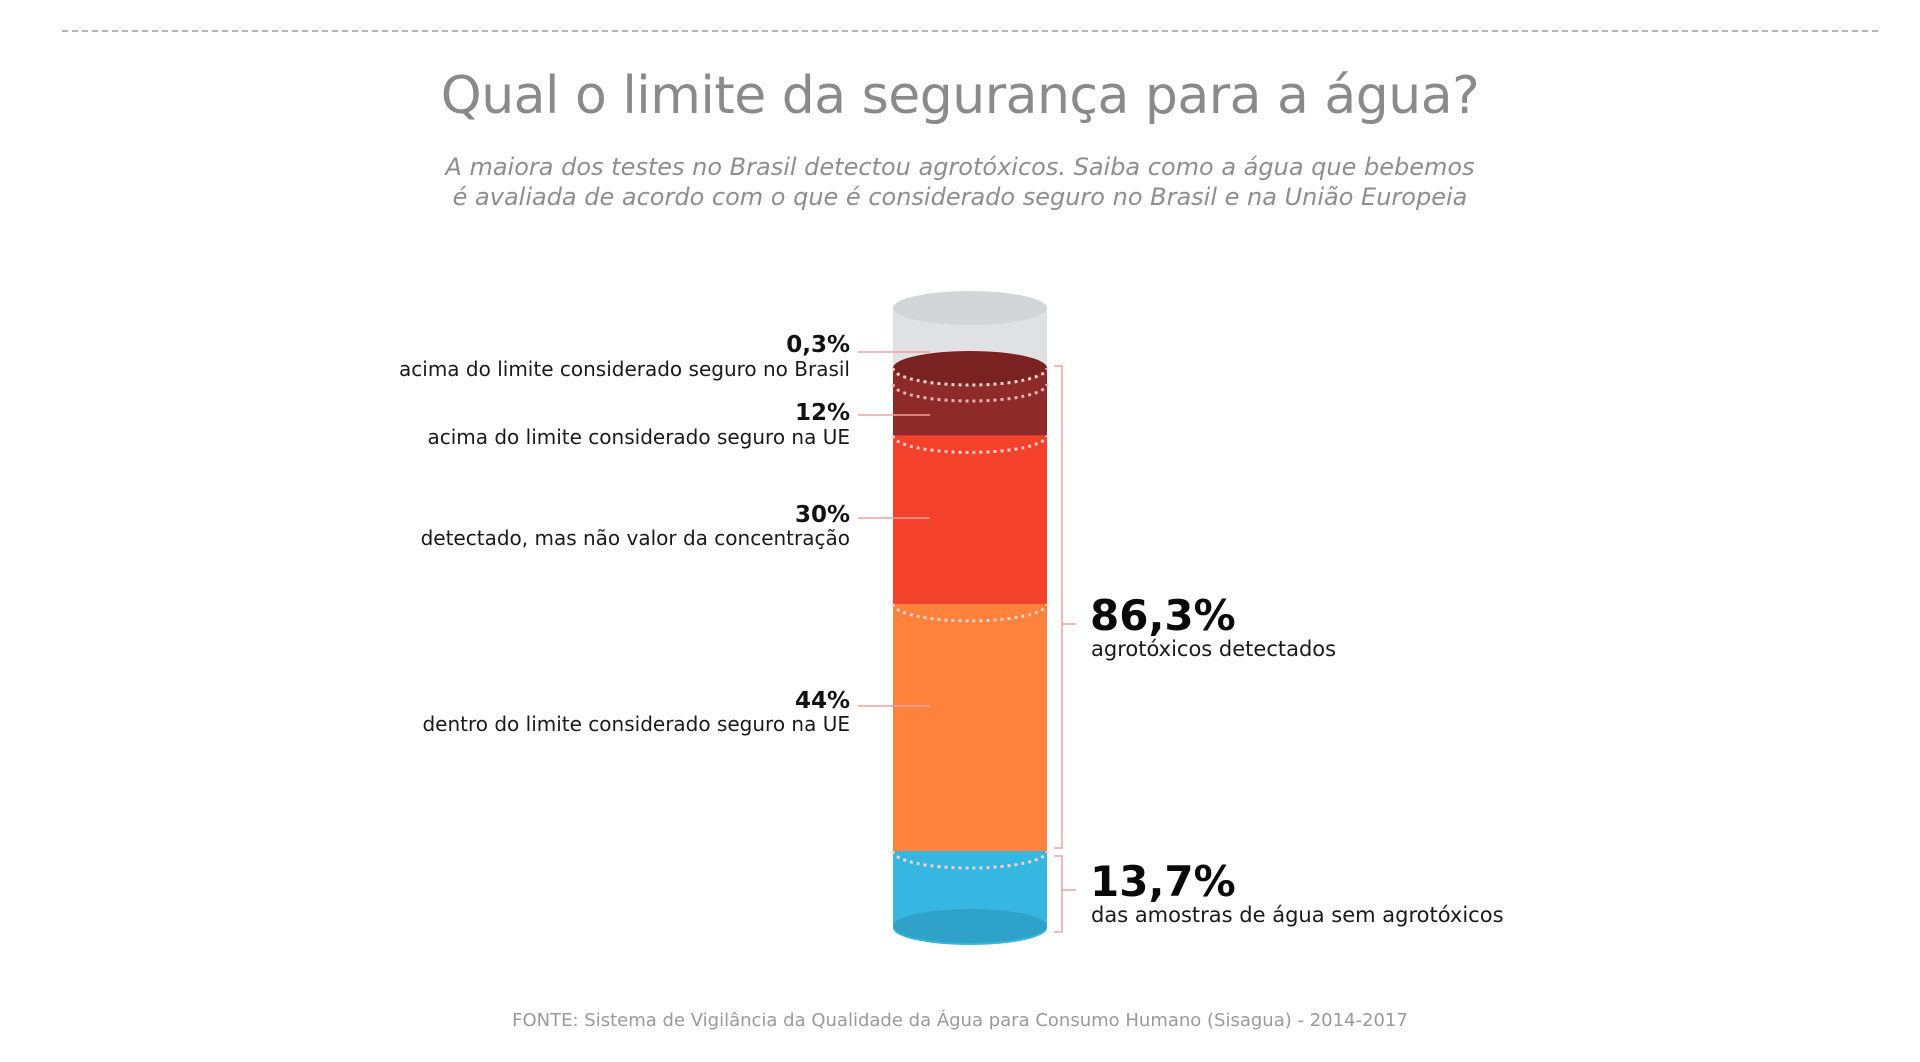  I want to click on label-above-brazil-value: 0,3%, so click(818, 345).